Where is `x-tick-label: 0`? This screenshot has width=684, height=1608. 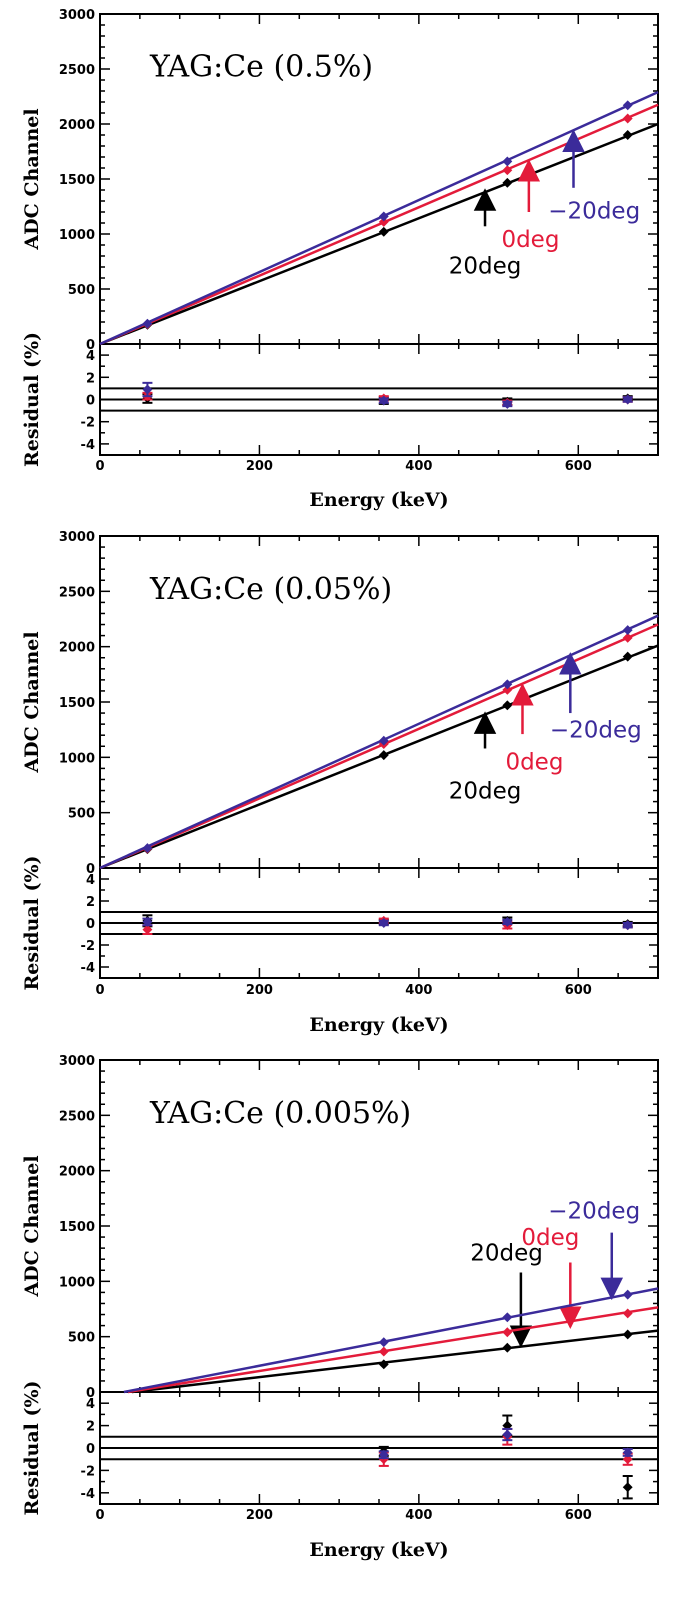 x-tick-label: 0 is located at coordinates (99, 1515).